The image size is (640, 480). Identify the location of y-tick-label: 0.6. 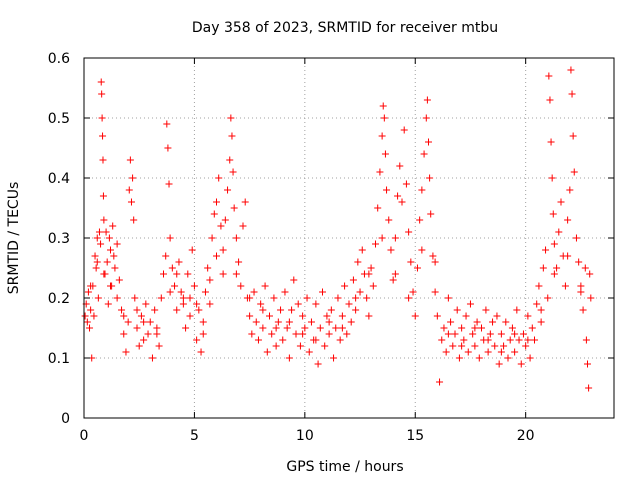
(59, 59).